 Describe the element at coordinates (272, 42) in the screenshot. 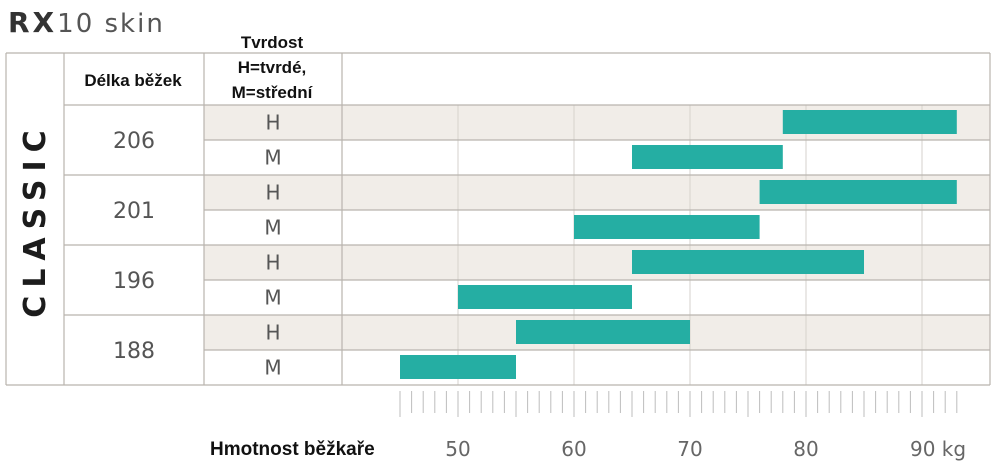

I see `header-hardness-line-1: Tvrdost` at that location.